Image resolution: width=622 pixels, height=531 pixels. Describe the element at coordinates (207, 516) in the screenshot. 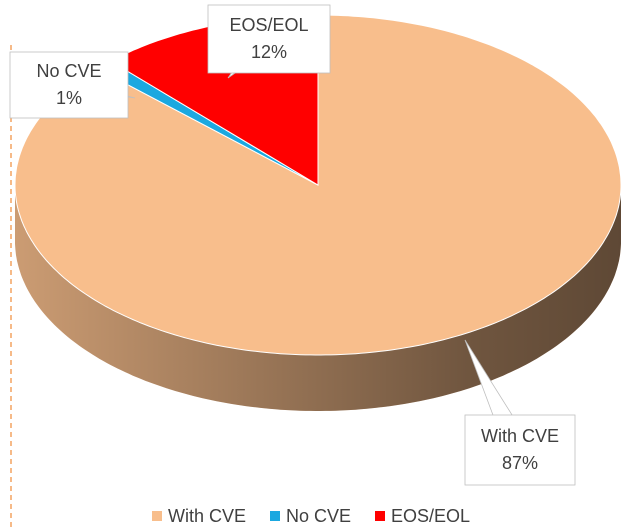

I see `legend-label: With CVE` at that location.